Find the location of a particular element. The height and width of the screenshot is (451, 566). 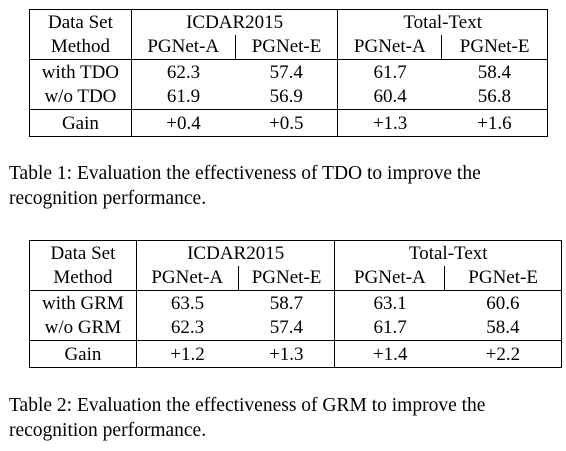

table-cell: +1.6 is located at coordinates (494, 123).